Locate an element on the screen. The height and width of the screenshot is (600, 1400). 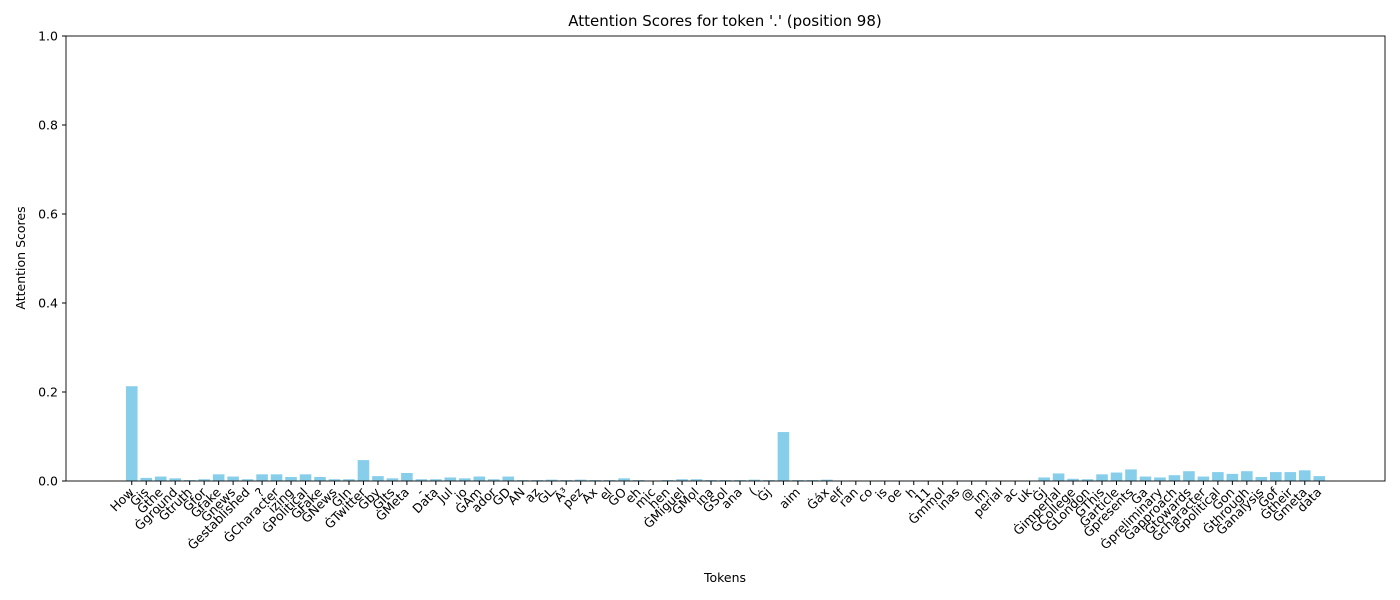
y-tick-label: 0.6 is located at coordinates (48, 214).